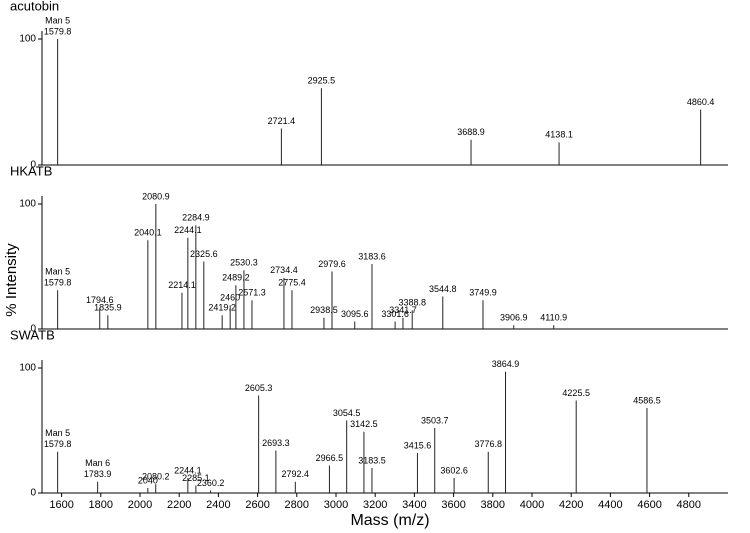 This screenshot has height=533, width=750. What do you see at coordinates (488, 444) in the screenshot?
I see `peak-label: 3776.8` at bounding box center [488, 444].